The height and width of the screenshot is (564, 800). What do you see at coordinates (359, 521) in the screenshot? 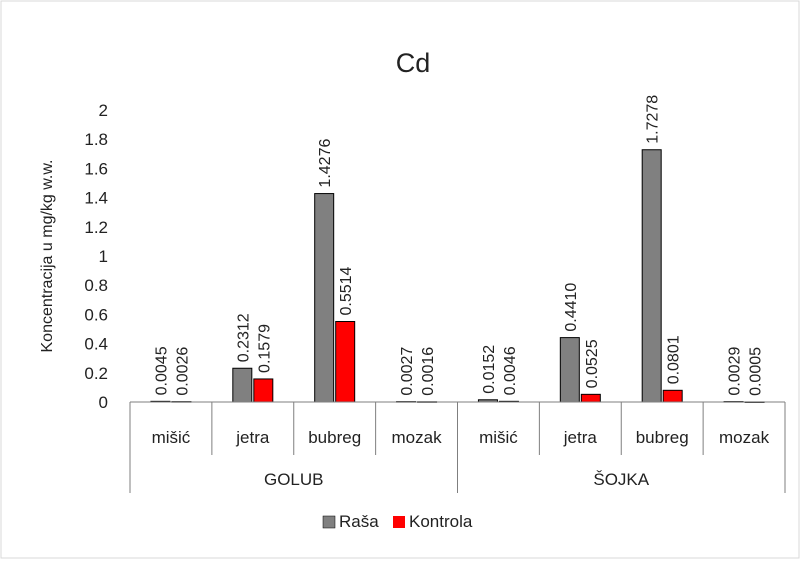
I see `legend-label: Raša` at bounding box center [359, 521].